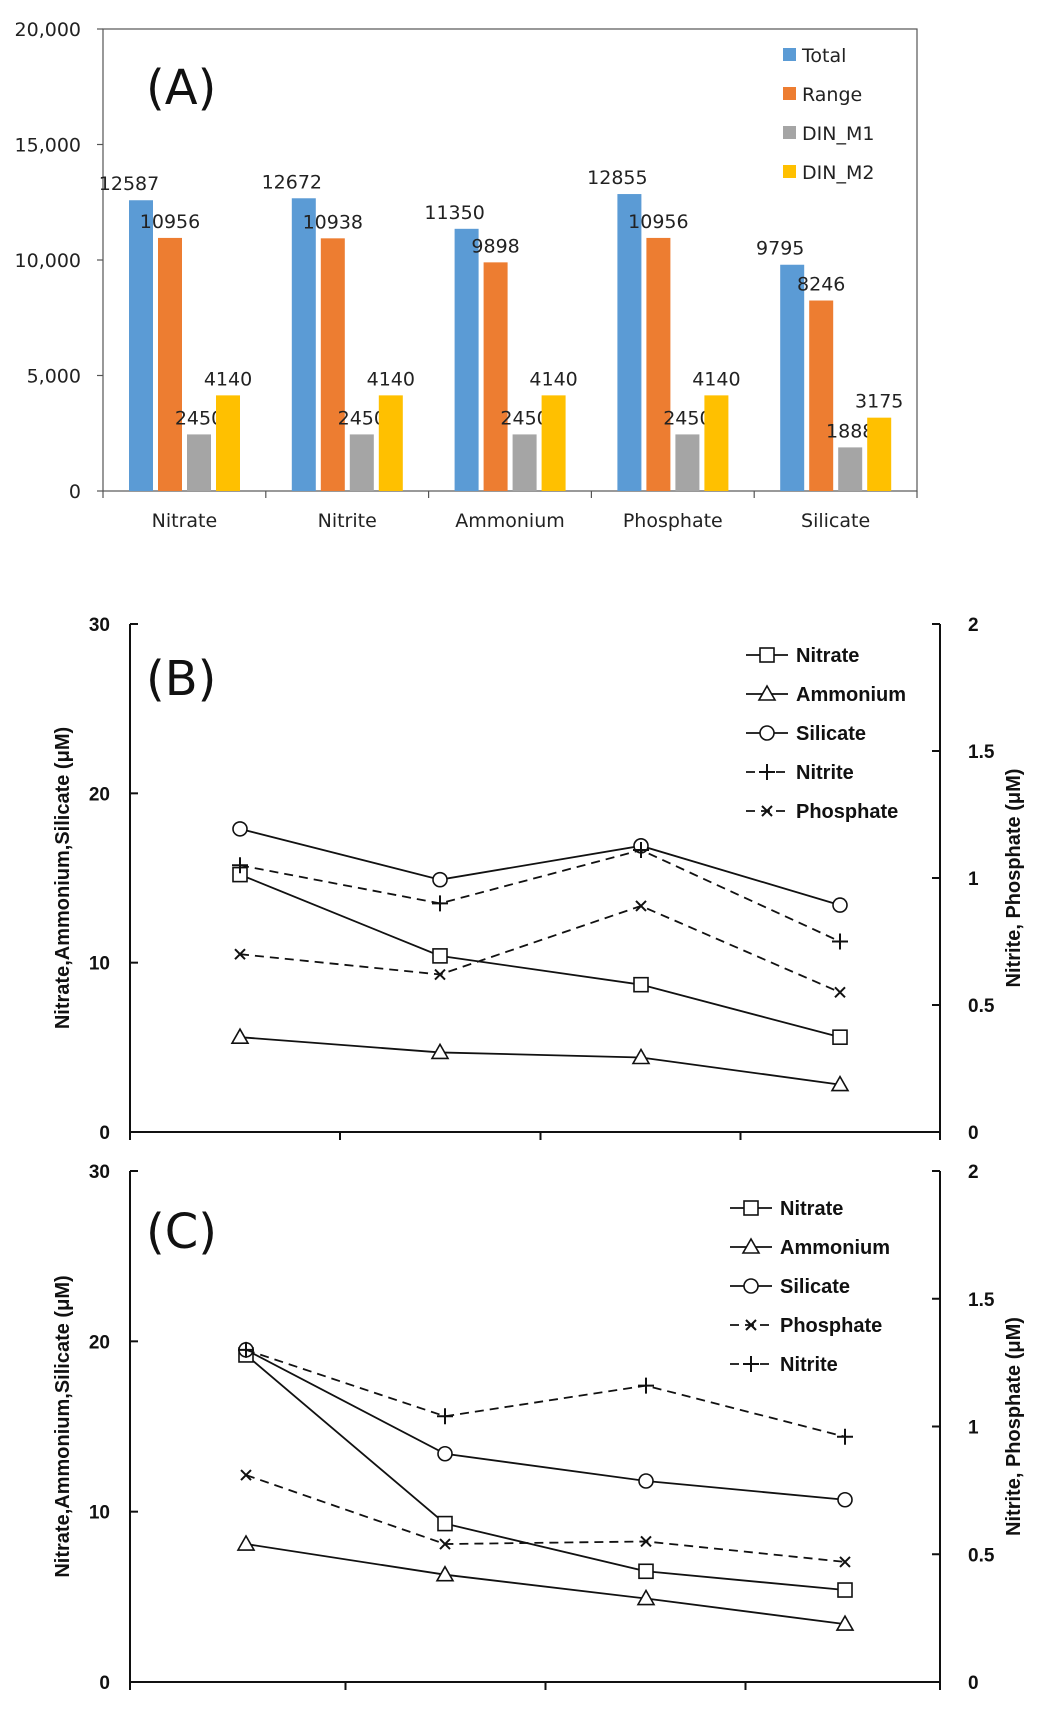  I want to click on x-tick-label-phosphate: Phosphate, so click(673, 521).